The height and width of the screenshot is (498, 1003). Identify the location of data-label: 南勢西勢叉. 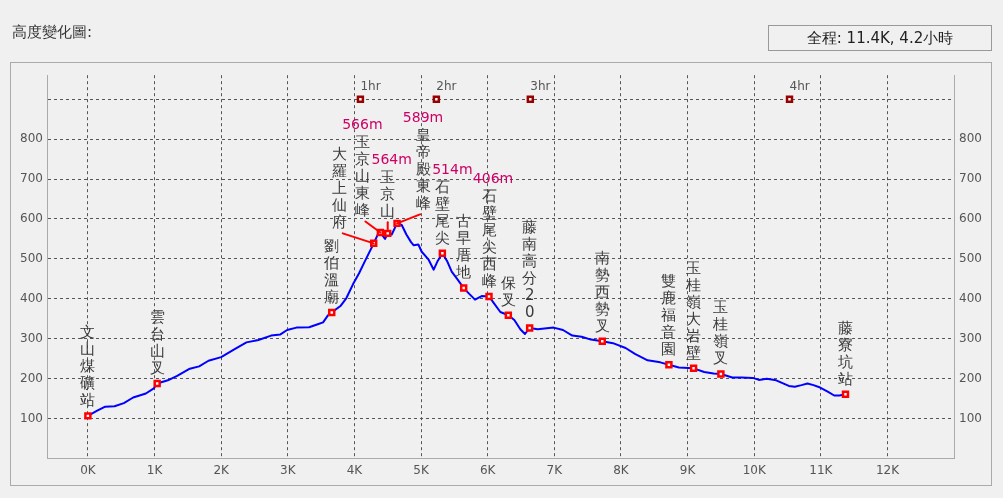
(602, 291).